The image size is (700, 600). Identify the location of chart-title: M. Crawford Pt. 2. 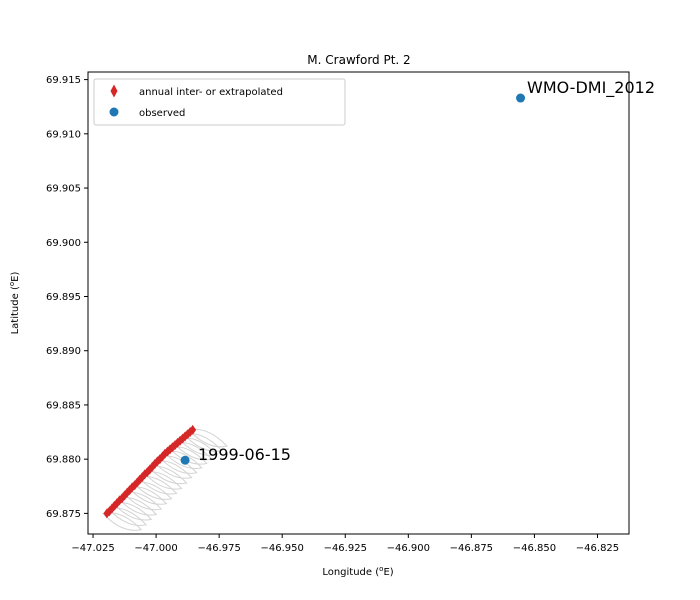
(358, 60).